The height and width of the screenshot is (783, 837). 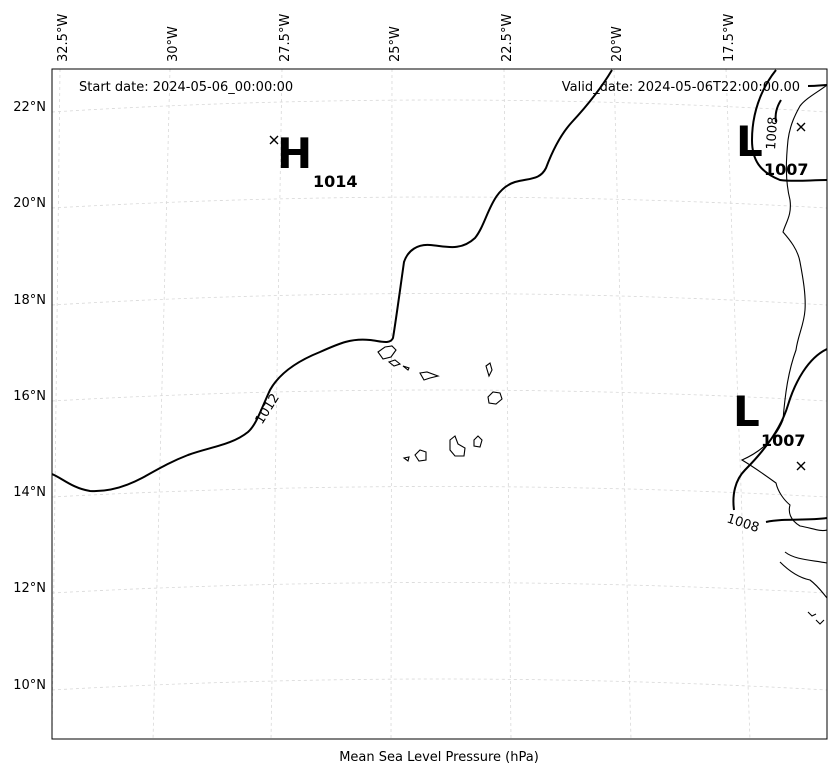 What do you see at coordinates (796, 520) in the screenshot?
I see `isobar-1008-south-branch` at bounding box center [796, 520].